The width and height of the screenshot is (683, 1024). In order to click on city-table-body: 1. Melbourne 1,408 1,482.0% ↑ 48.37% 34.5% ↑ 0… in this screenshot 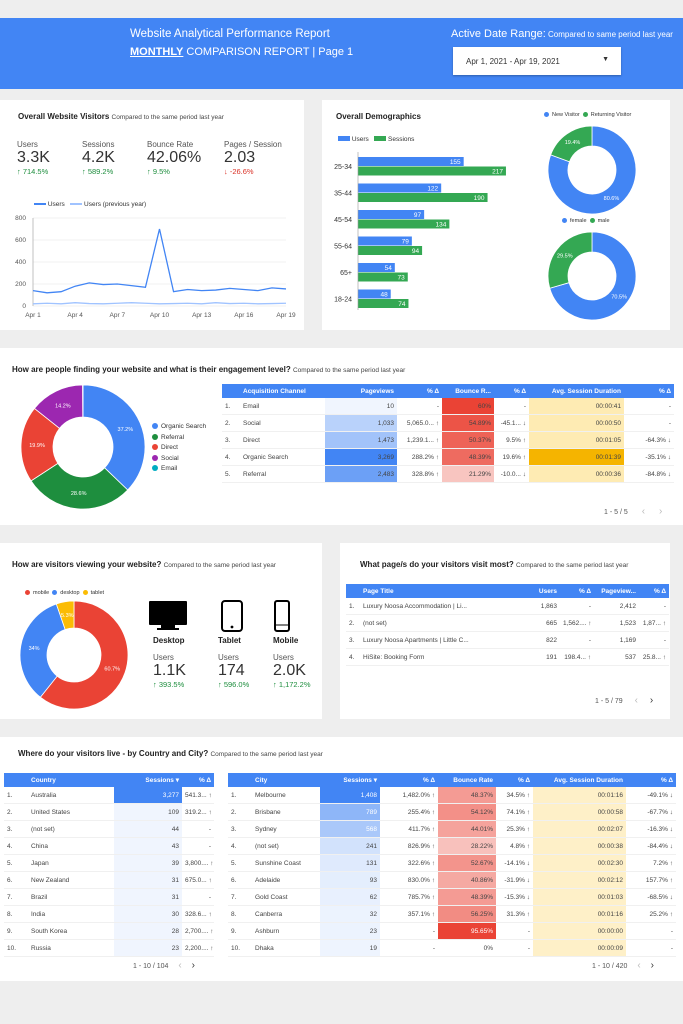, I will do `click(452, 872)`.